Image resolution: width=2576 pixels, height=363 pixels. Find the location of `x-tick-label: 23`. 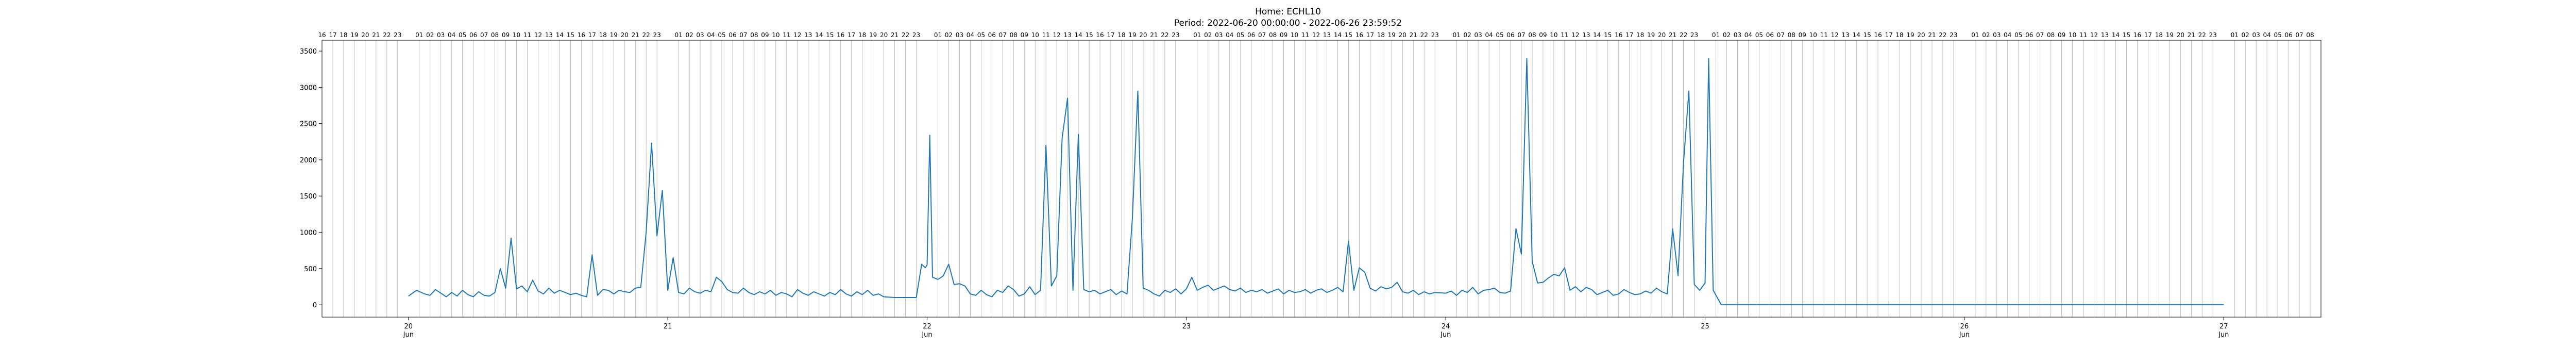

x-tick-label: 23 is located at coordinates (1186, 327).